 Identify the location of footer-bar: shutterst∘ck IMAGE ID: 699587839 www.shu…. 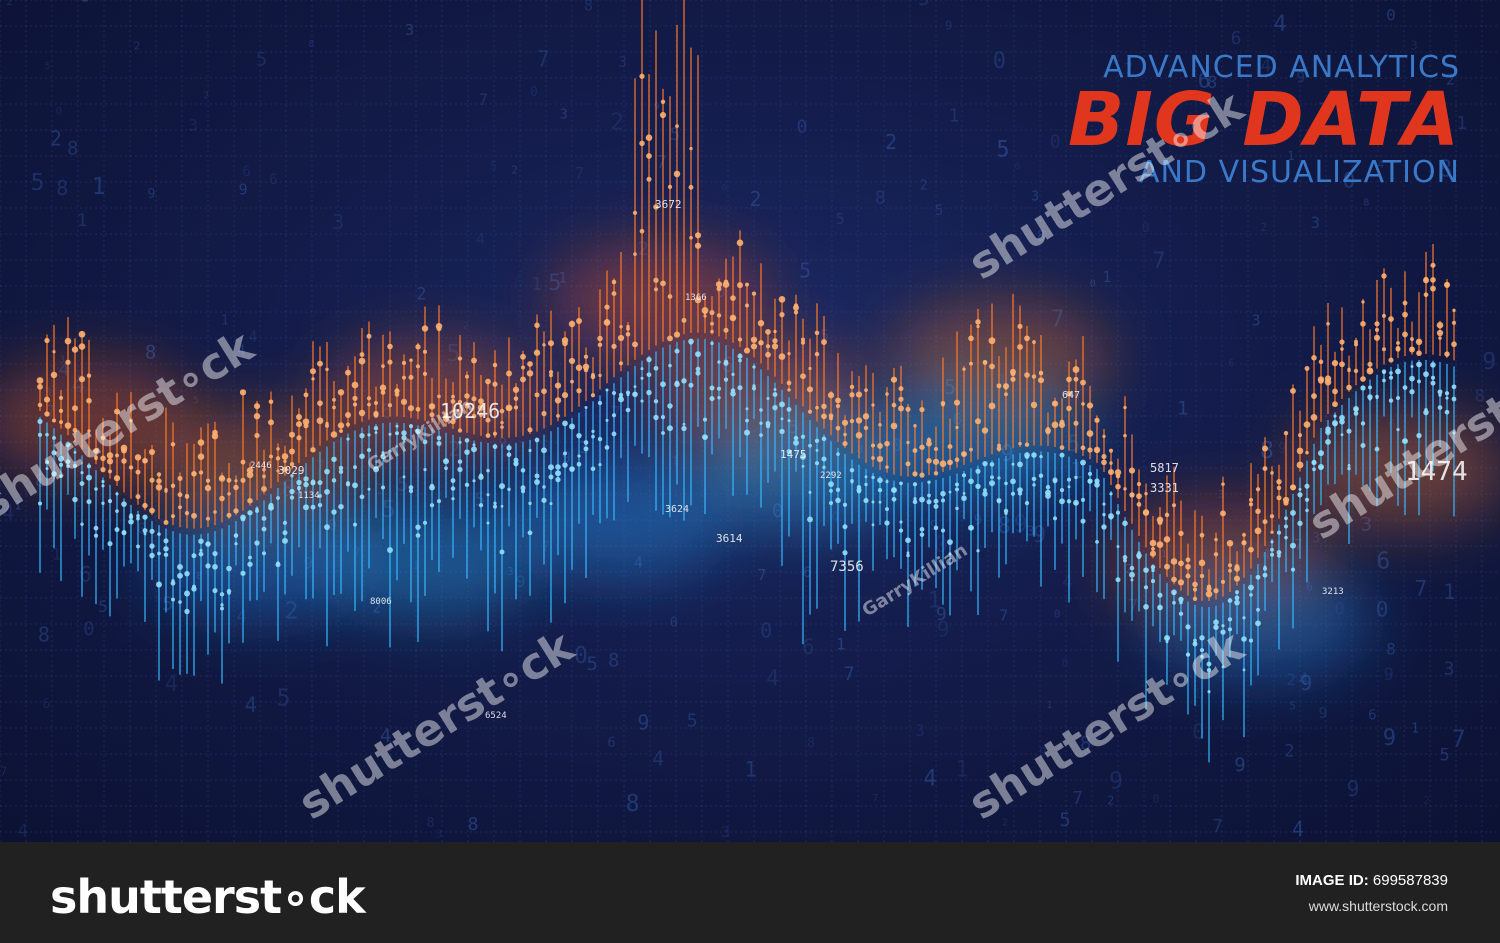
(750, 892).